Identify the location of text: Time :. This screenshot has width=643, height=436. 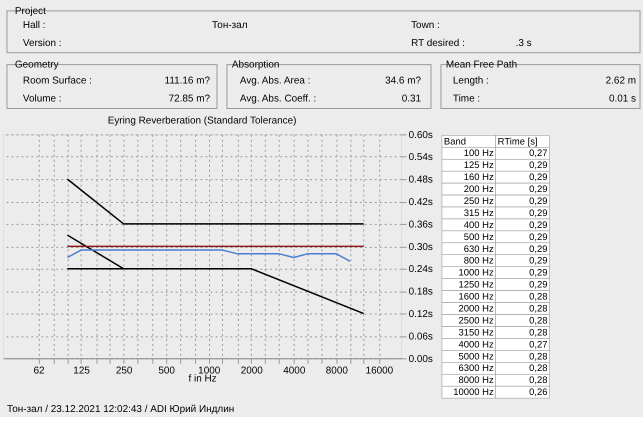
(466, 99).